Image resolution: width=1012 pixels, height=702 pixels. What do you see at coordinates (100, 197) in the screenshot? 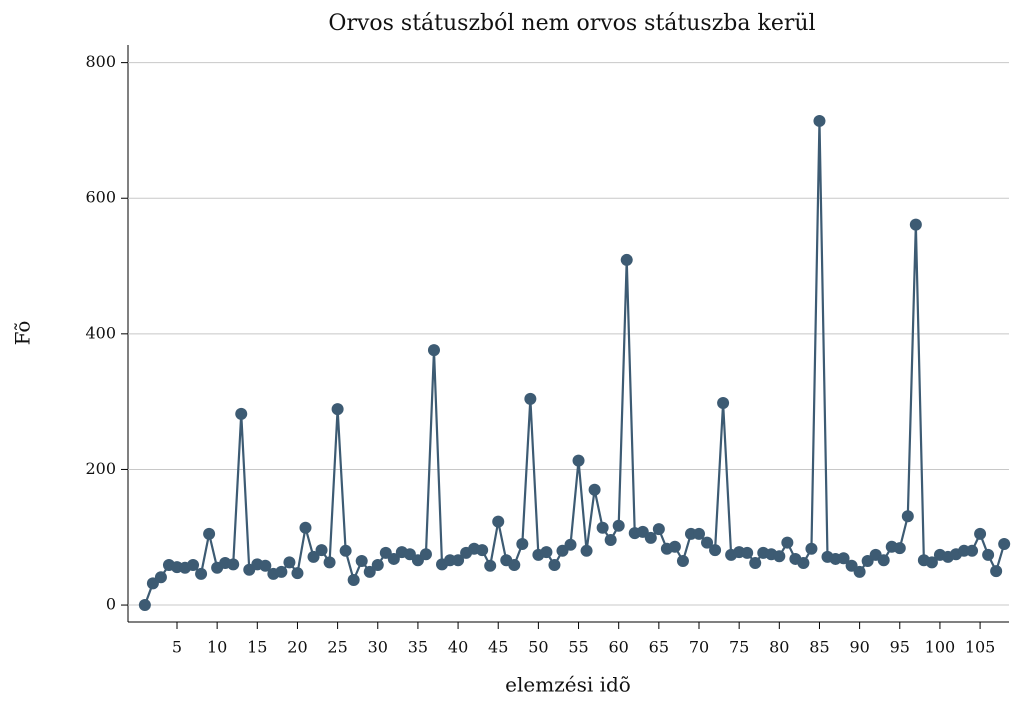
I see `y-tick-label: 600` at bounding box center [100, 197].